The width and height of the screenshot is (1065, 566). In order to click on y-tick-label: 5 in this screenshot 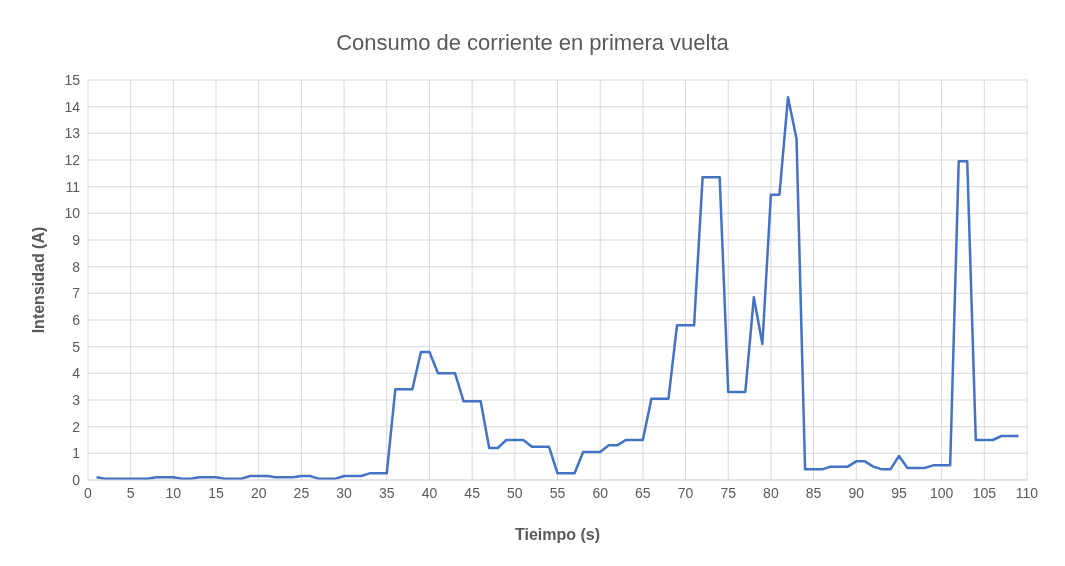, I will do `click(76, 346)`.